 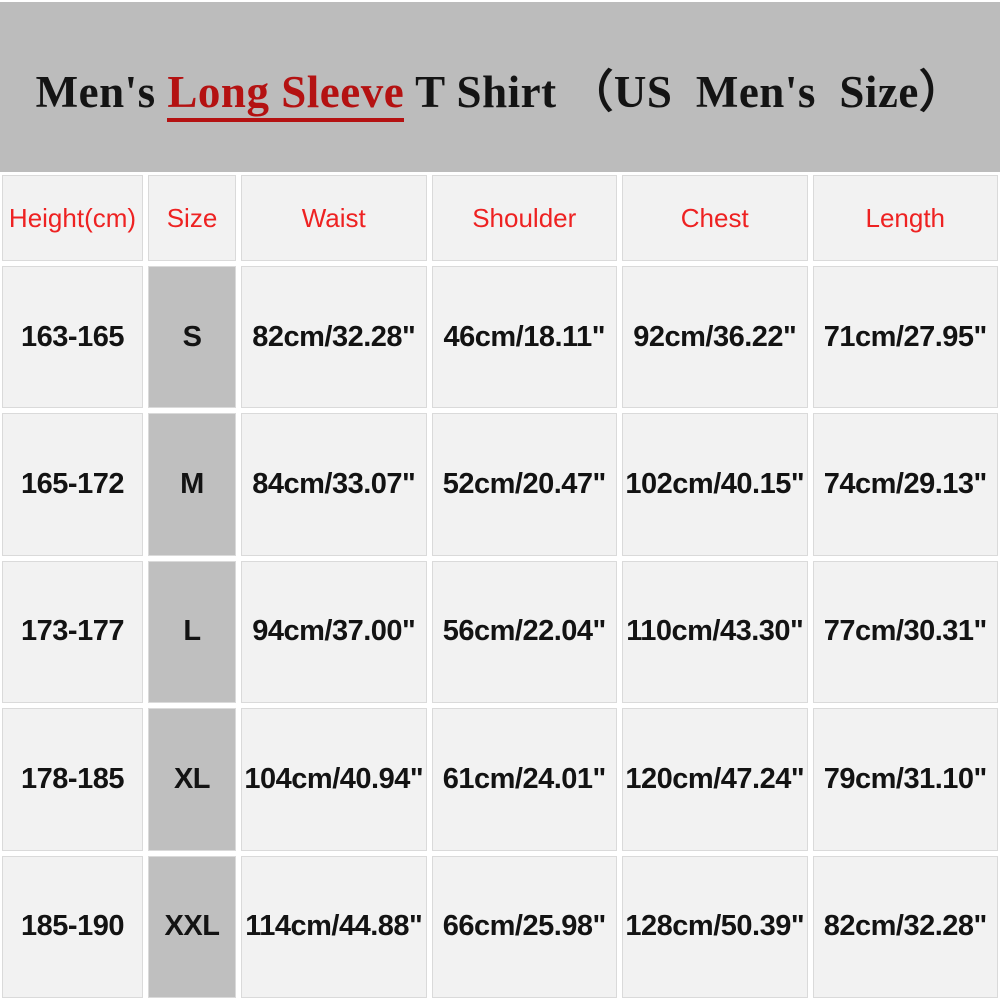 I want to click on cell-height-range: 185-190, so click(x=72, y=926).